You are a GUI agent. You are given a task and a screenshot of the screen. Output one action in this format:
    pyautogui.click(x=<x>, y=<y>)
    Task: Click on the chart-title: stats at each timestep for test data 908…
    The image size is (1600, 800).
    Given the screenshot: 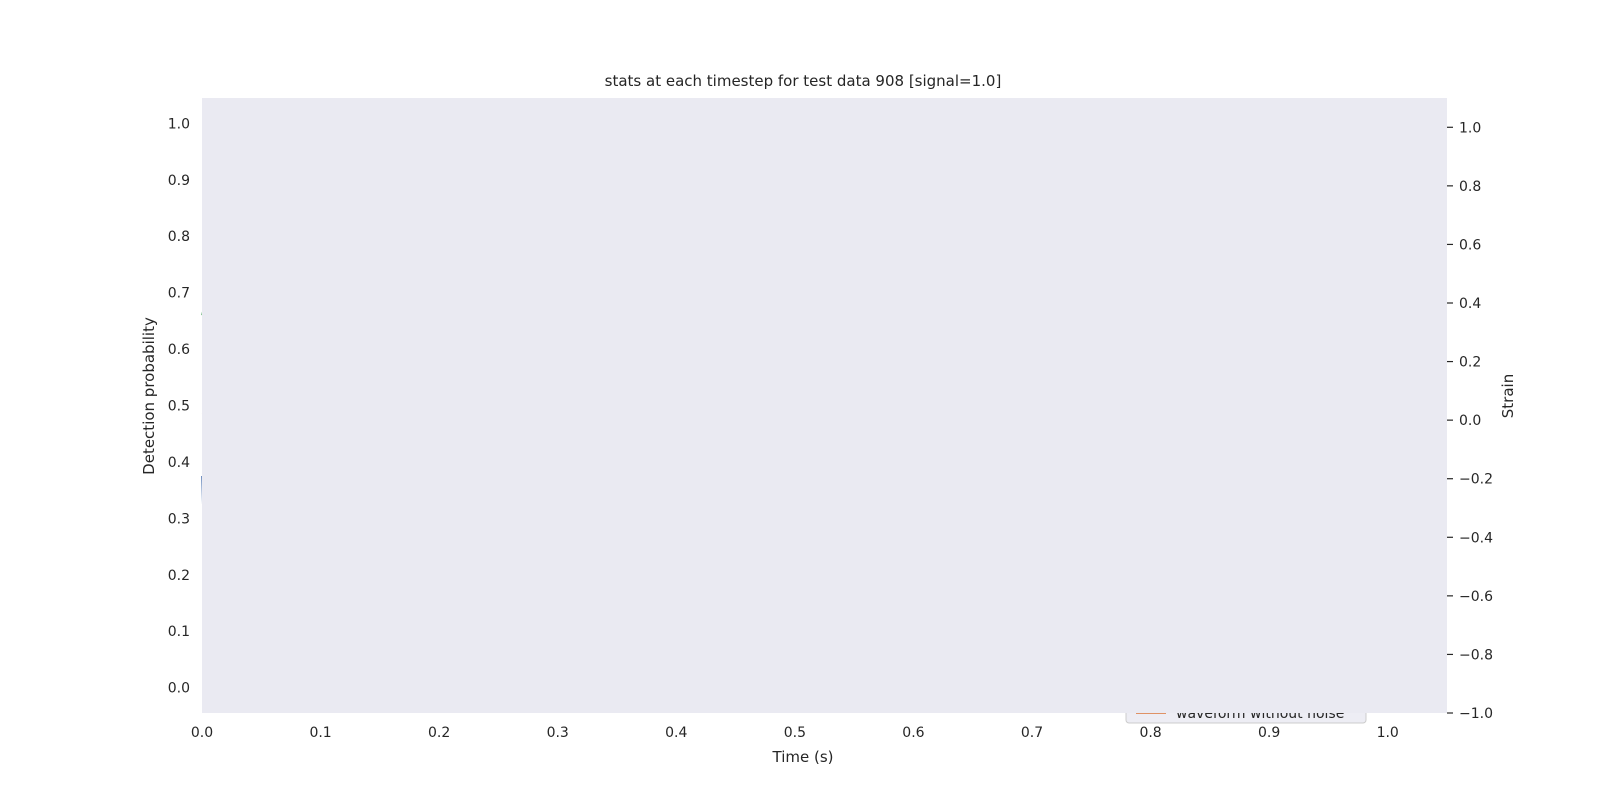 What is the action you would take?
    pyautogui.click(x=803, y=81)
    